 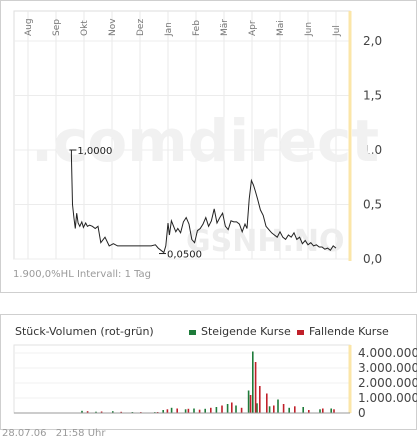 I want to click on y-tick-label: 0,5, so click(x=372, y=205).